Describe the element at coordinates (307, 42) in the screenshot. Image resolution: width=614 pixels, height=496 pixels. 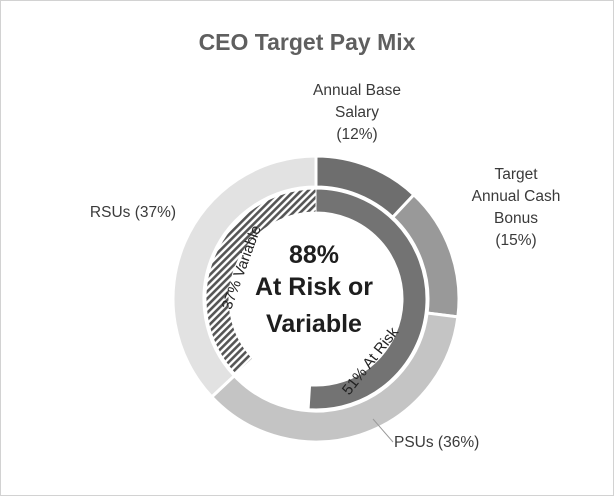
I see `chart-title: CEO Target Pay Mix` at that location.